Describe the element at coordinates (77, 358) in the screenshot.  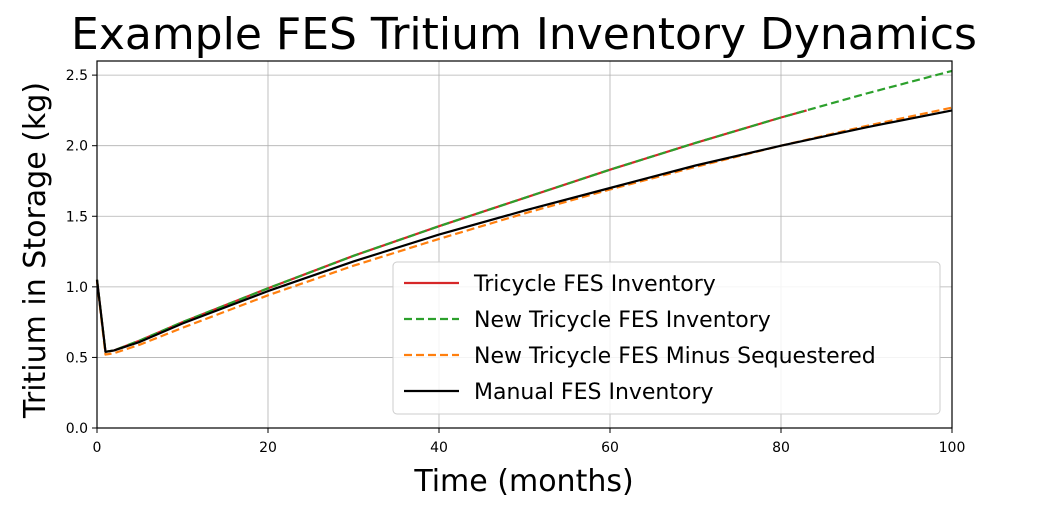
I see `y-tick-label: 0.5` at that location.